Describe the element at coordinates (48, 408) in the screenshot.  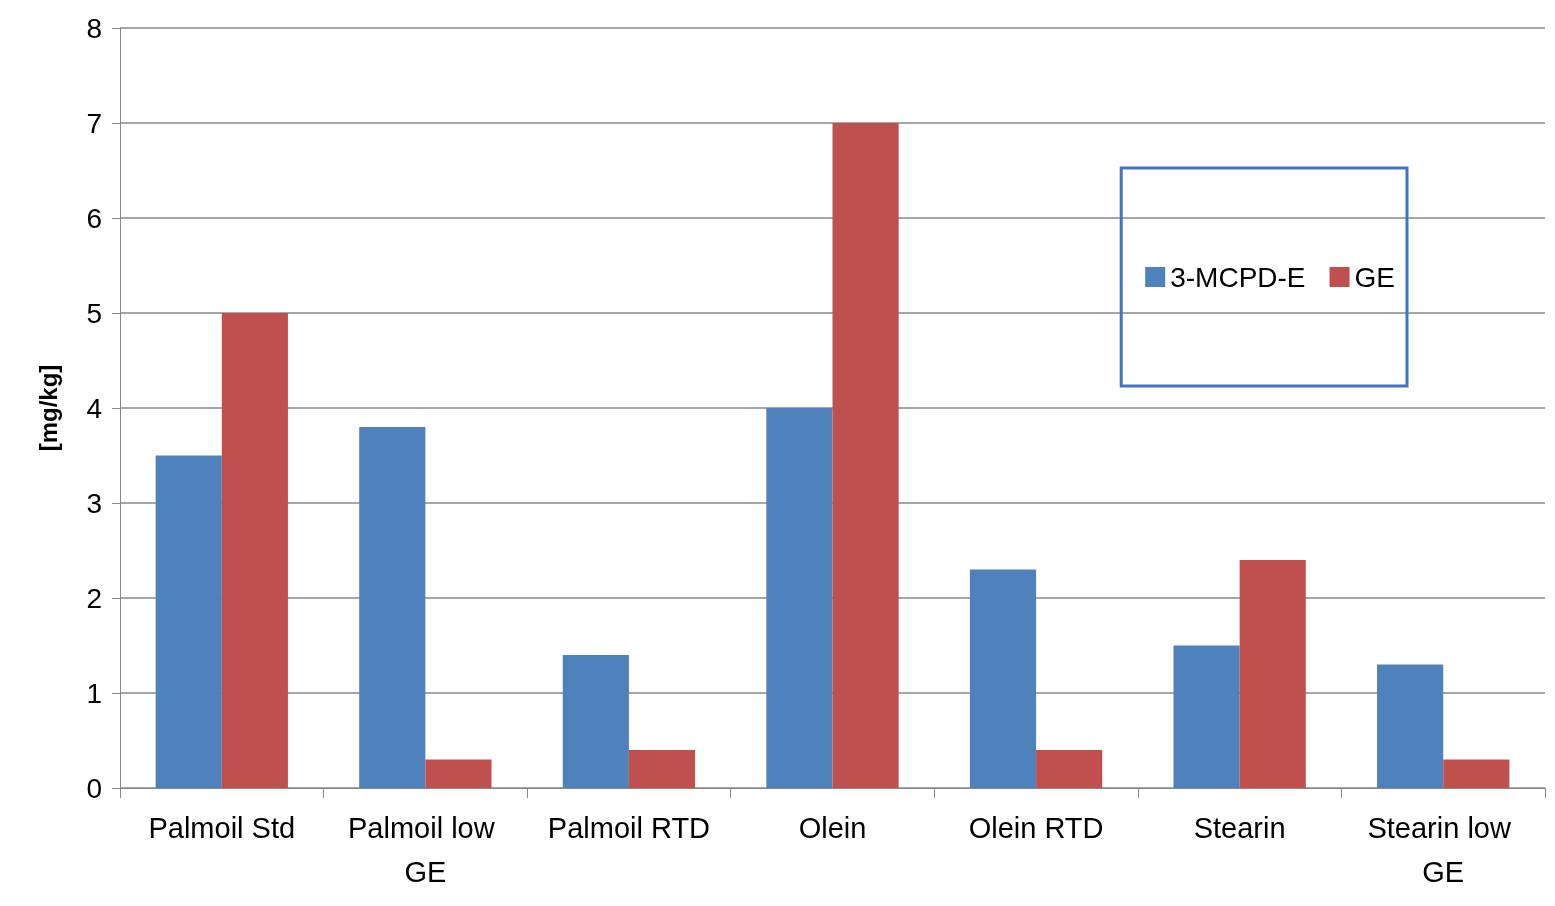
I see `y-axis-title: [mg/kg]` at that location.